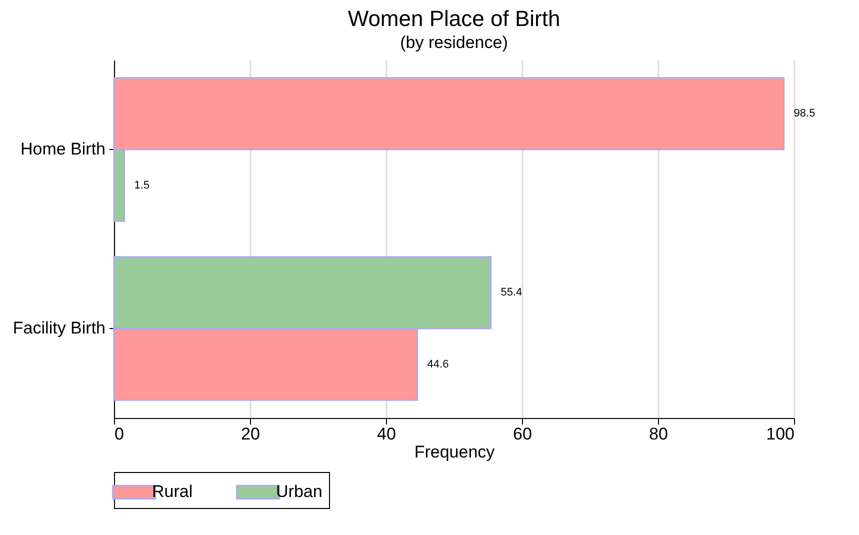  What do you see at coordinates (805, 114) in the screenshot?
I see `data-label: 98.5` at bounding box center [805, 114].